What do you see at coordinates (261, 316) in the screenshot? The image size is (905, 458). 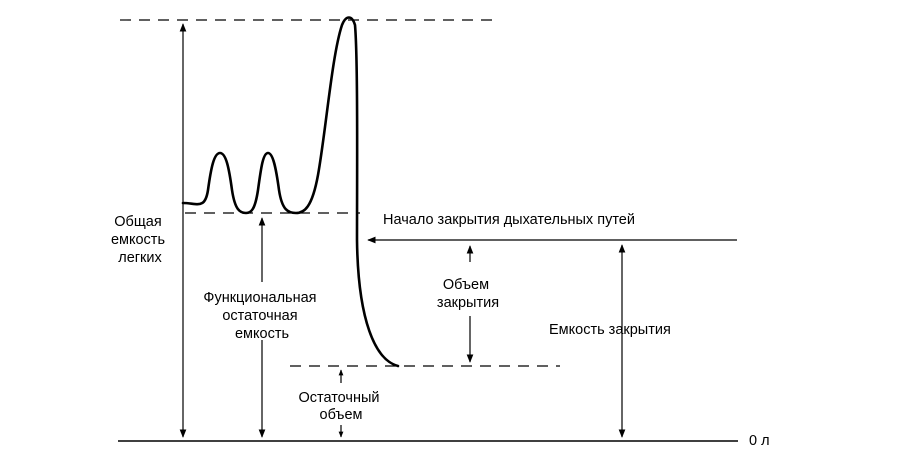 I see `frc-label: Функциональная остаточная емкость` at bounding box center [261, 316].